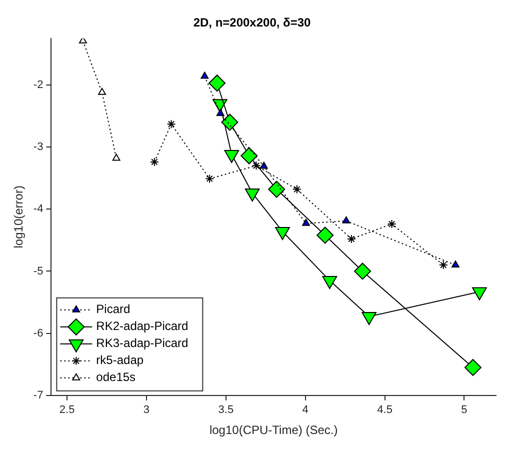 Image resolution: width=516 pixels, height=450 pixels. Describe the element at coordinates (384, 410) in the screenshot. I see `x-tick-label: 4.5` at that location.